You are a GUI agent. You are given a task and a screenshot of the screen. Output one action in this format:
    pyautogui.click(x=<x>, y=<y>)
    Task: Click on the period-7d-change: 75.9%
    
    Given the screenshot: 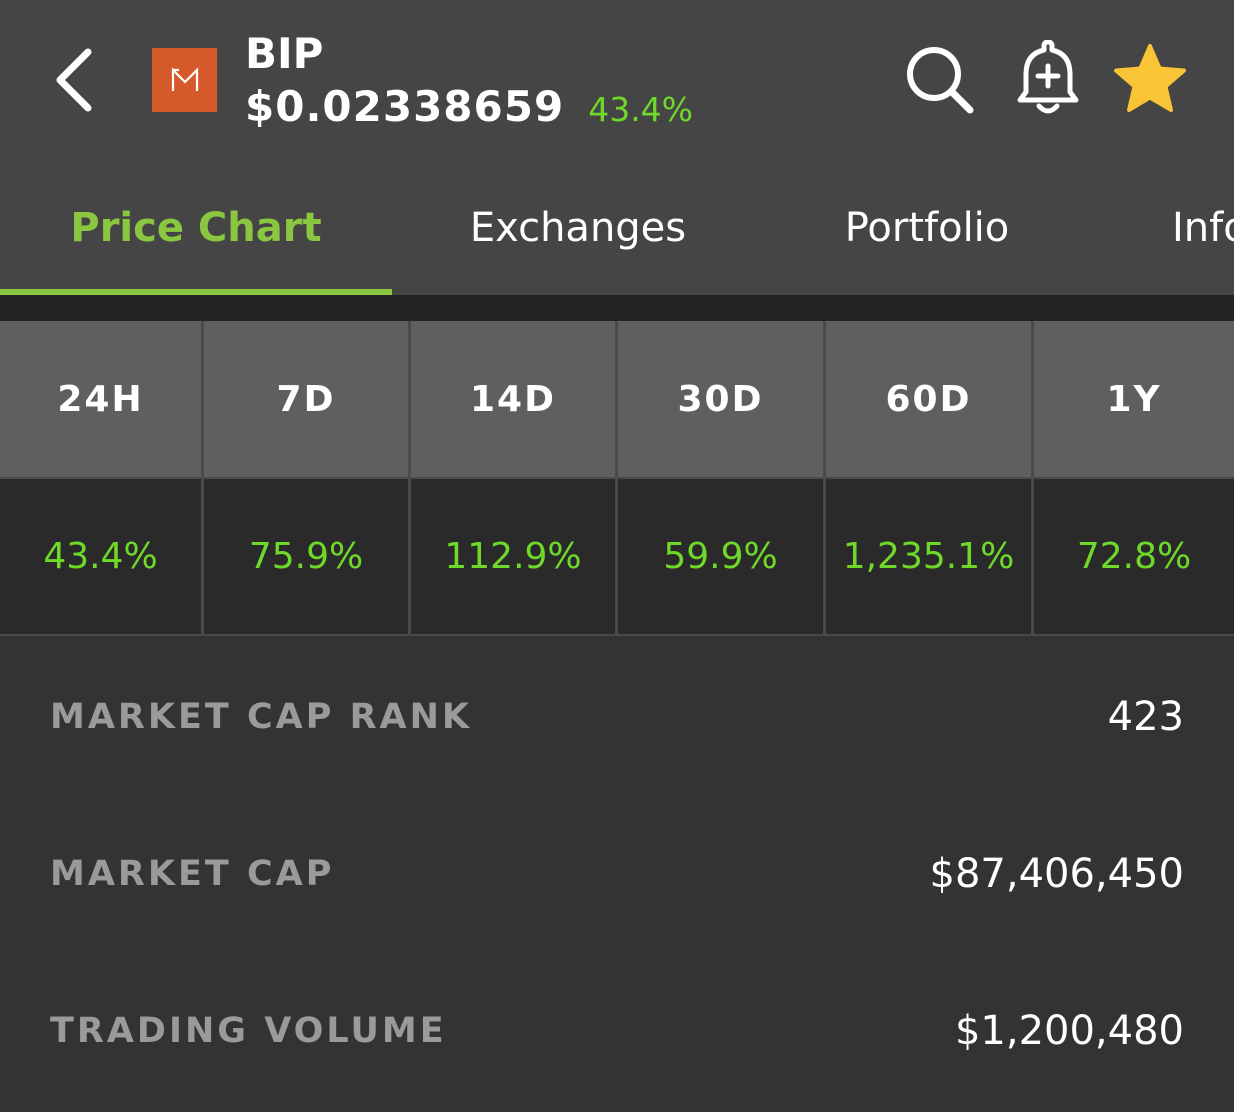 What is the action you would take?
    pyautogui.click(x=306, y=556)
    